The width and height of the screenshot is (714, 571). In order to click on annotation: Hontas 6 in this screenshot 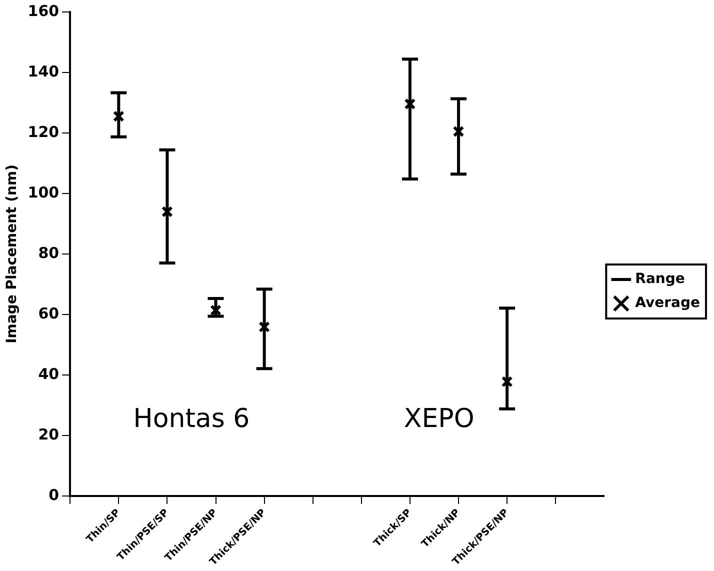, I will do `click(191, 419)`.